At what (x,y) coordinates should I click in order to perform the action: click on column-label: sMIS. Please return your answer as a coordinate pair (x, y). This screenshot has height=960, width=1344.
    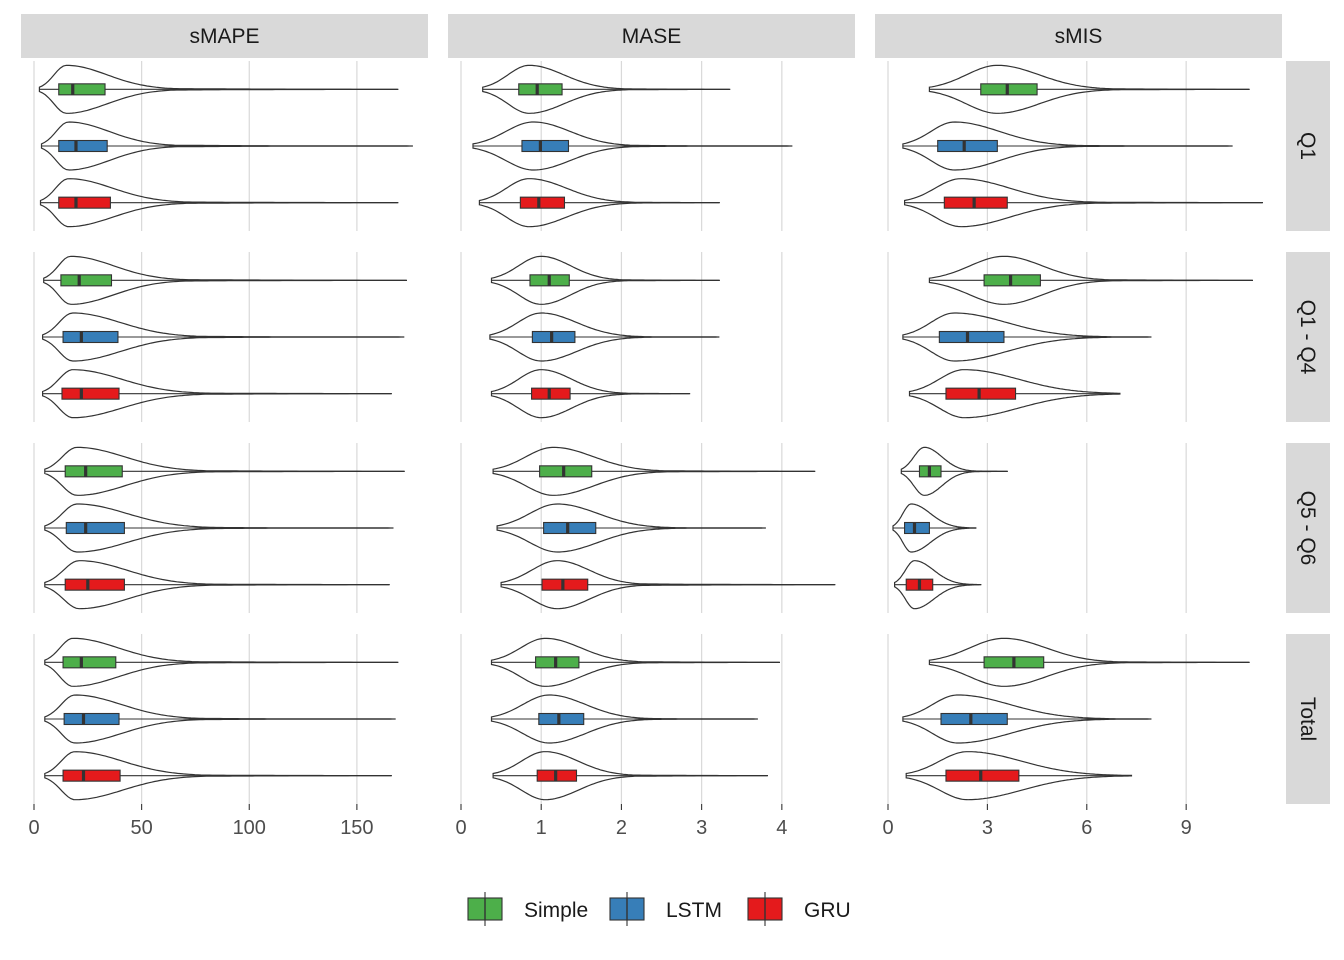
    Looking at the image, I should click on (1079, 36).